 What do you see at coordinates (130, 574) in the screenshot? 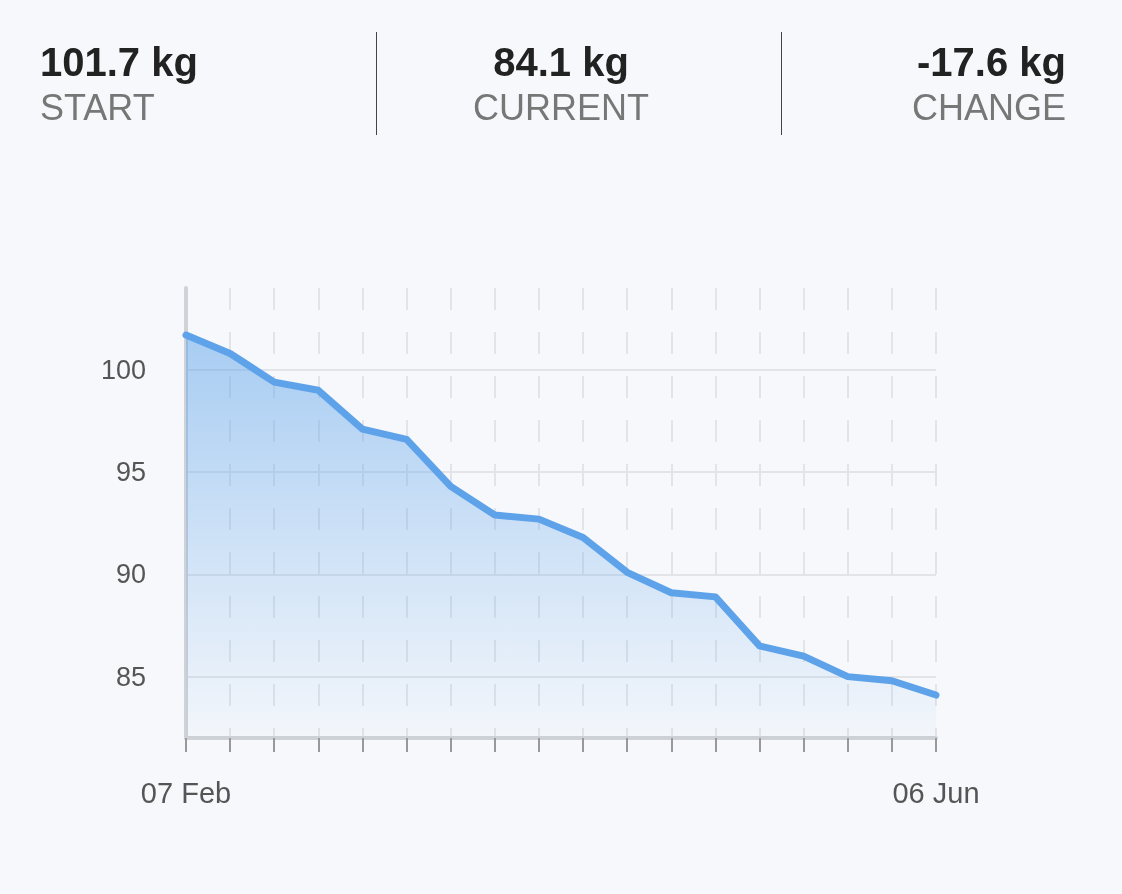
I see `y-tick-label: 90` at bounding box center [130, 574].